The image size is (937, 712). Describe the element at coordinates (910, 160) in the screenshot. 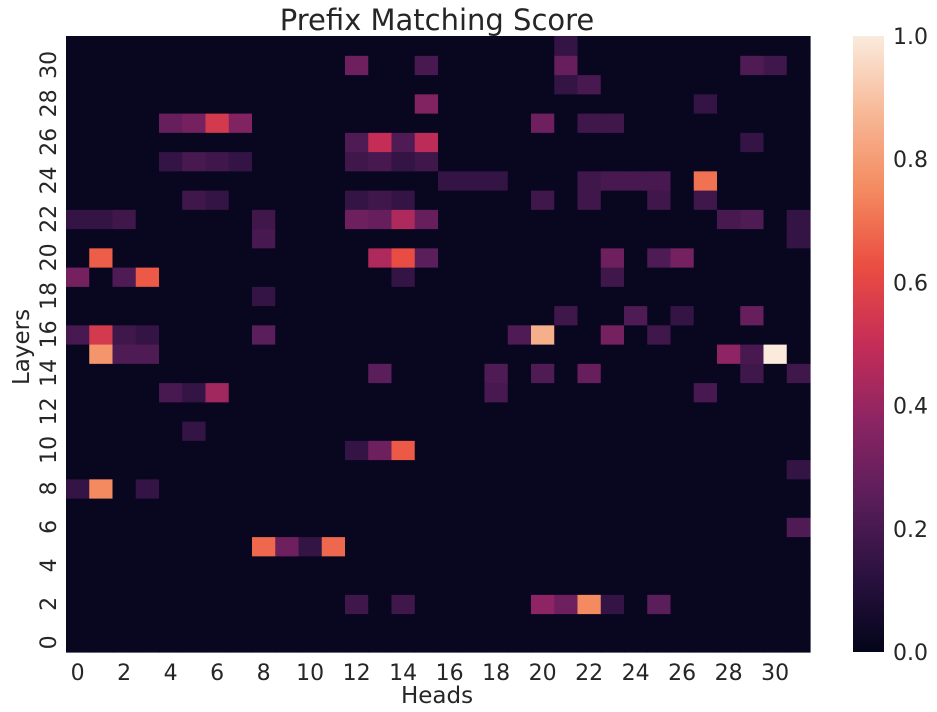

I see `colorbar-tick-label: 0.8` at that location.